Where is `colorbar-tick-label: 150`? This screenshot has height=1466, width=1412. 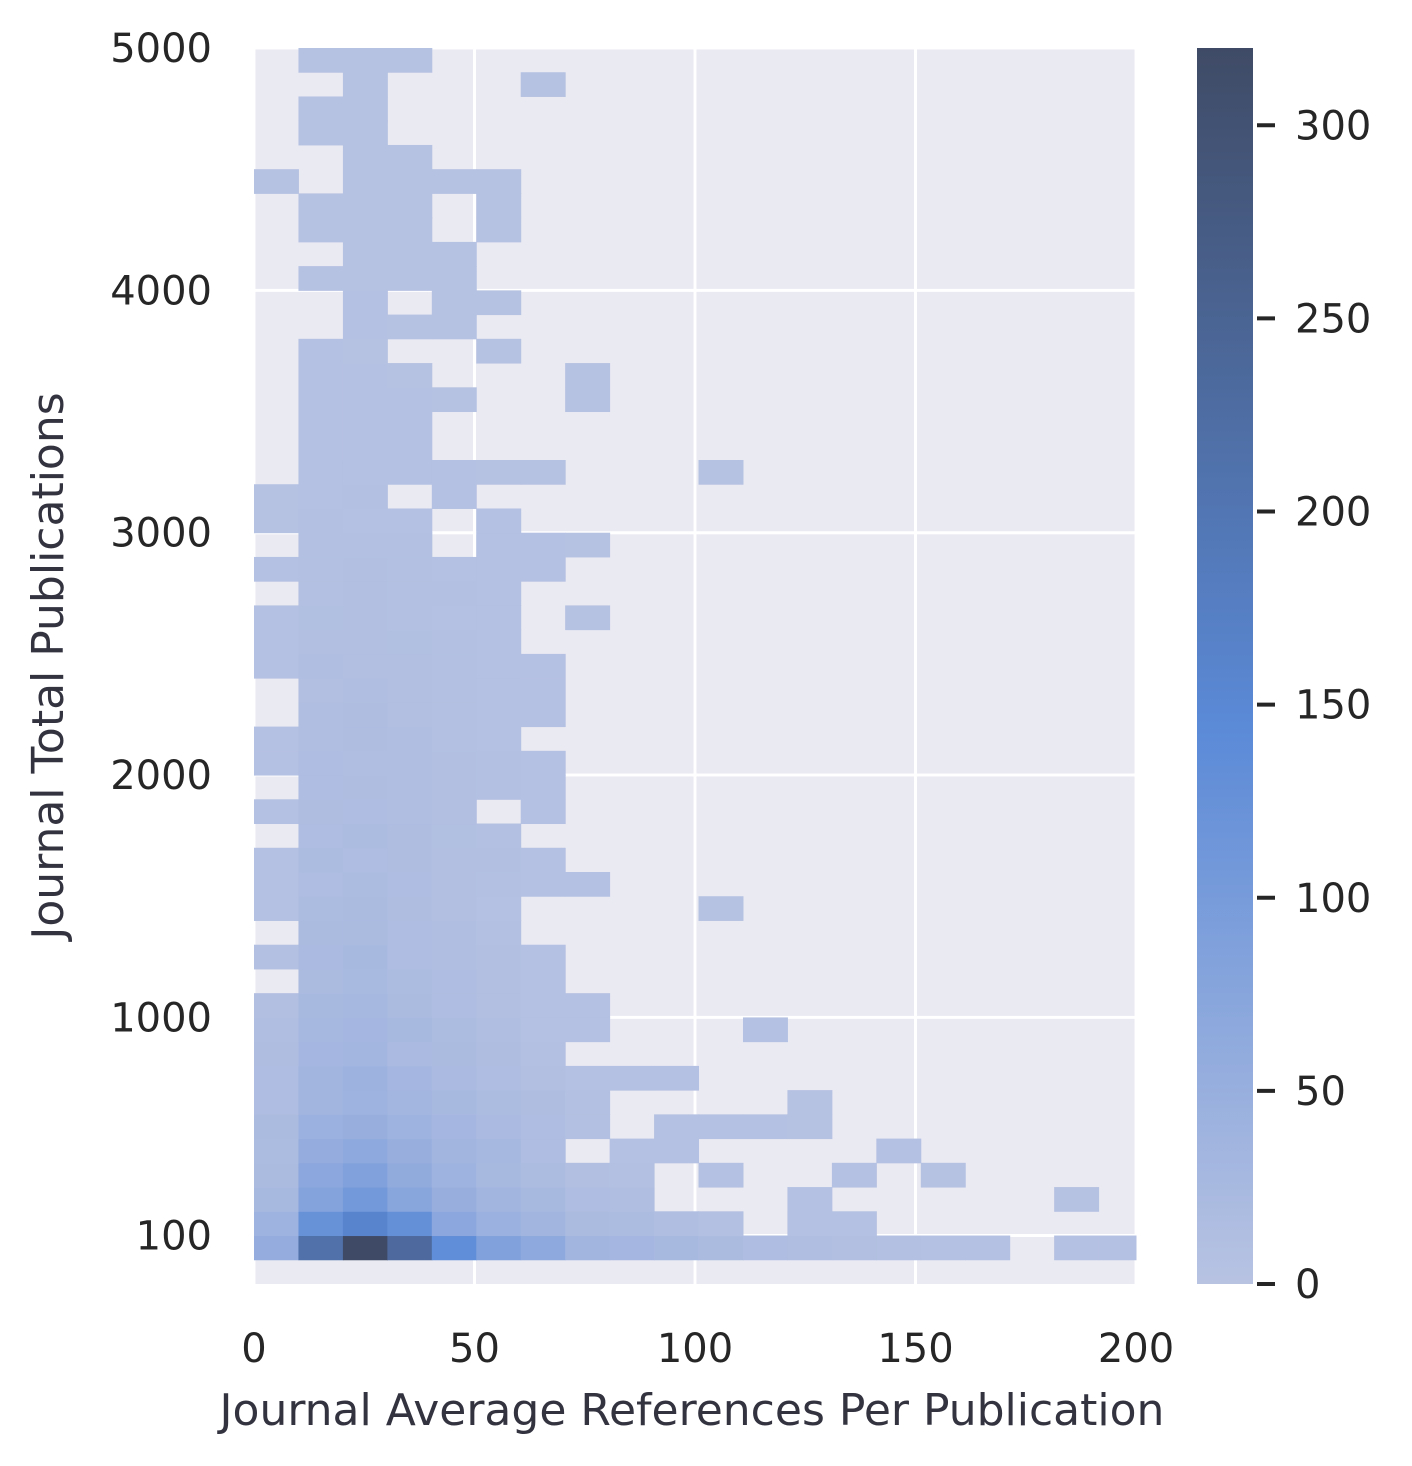 colorbar-tick-label: 150 is located at coordinates (1333, 706).